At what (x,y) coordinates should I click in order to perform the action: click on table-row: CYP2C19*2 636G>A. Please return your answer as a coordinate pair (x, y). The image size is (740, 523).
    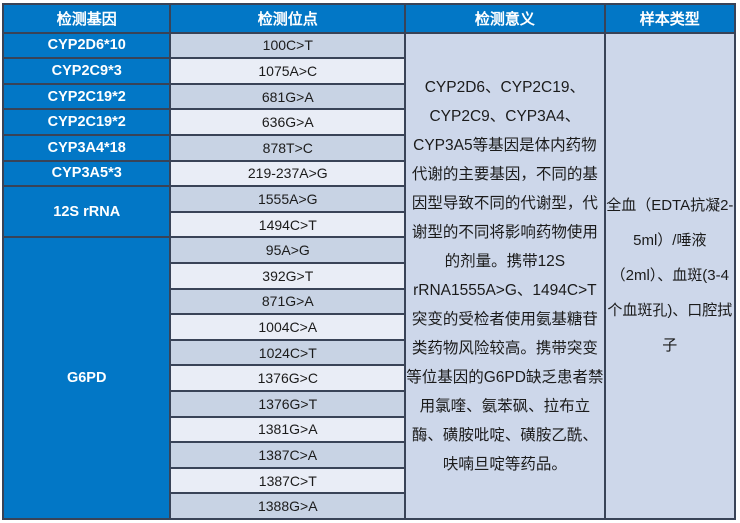
    Looking at the image, I should click on (368, 122).